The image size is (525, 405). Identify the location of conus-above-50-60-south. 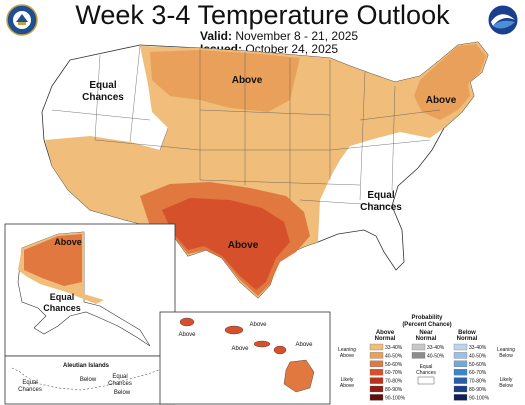
(226, 244).